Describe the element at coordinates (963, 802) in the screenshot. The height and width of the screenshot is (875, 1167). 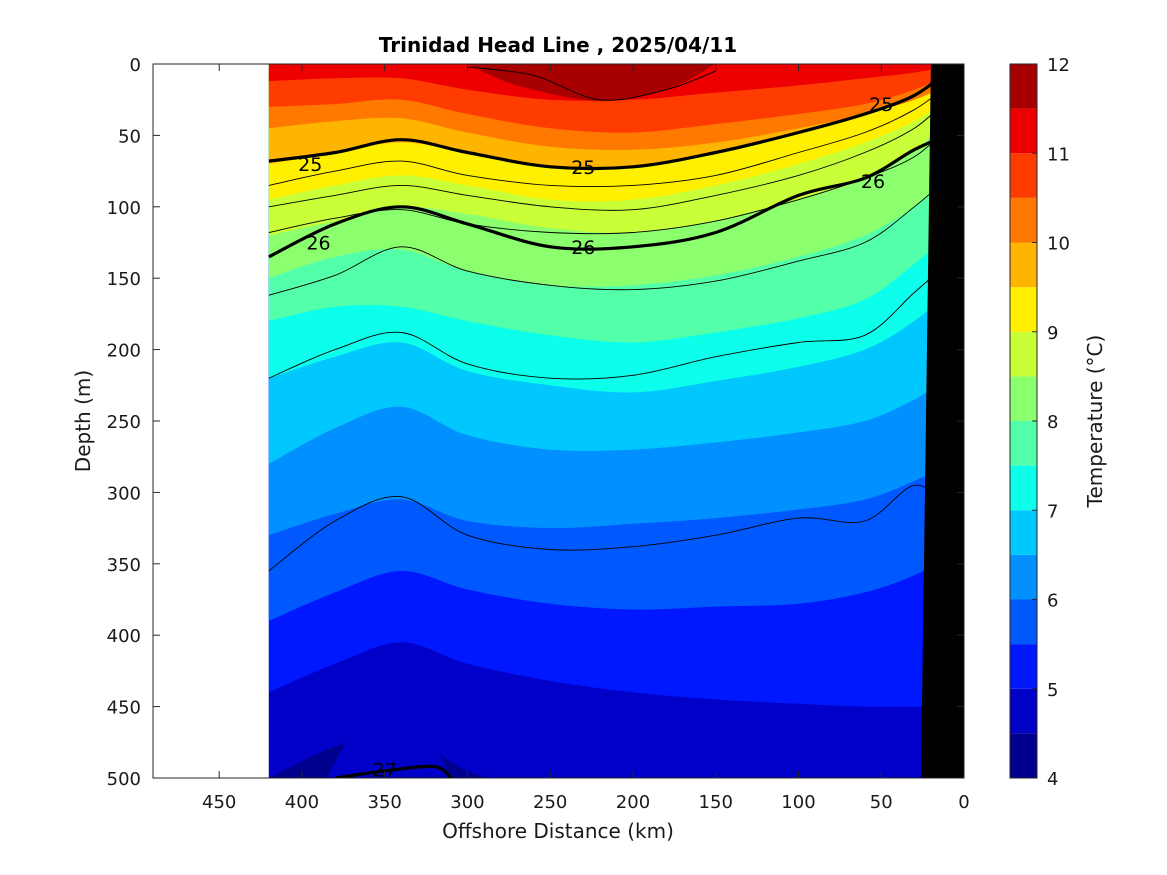
I see `x-tick-label: 0` at that location.